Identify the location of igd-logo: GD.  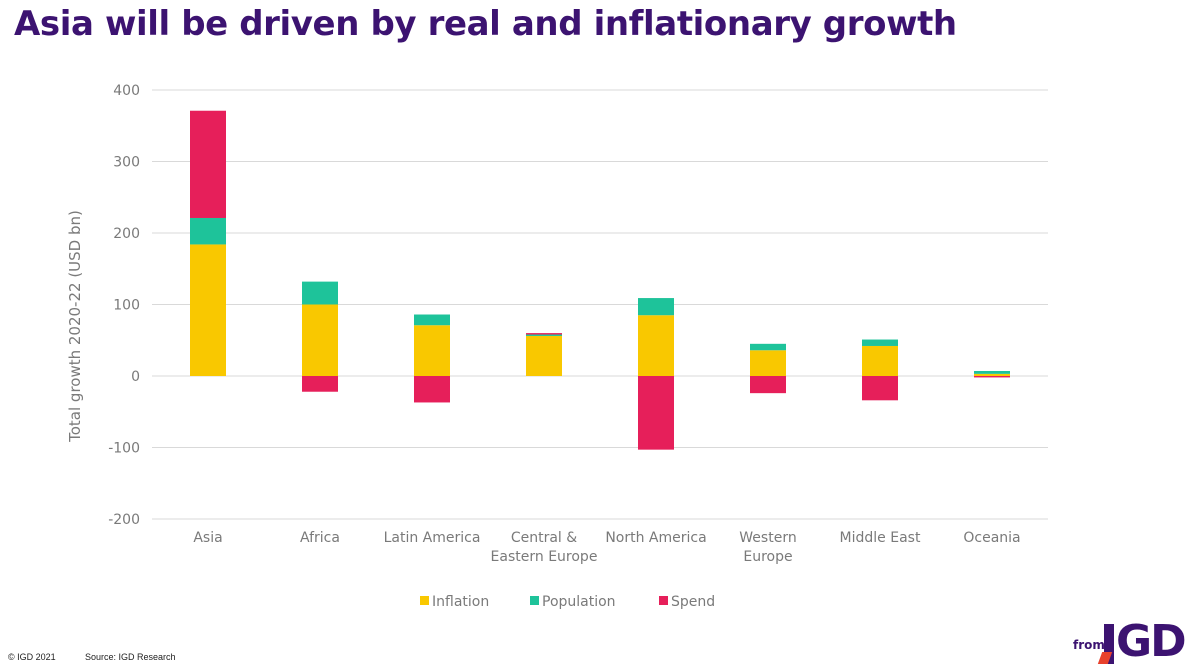
(1142, 642).